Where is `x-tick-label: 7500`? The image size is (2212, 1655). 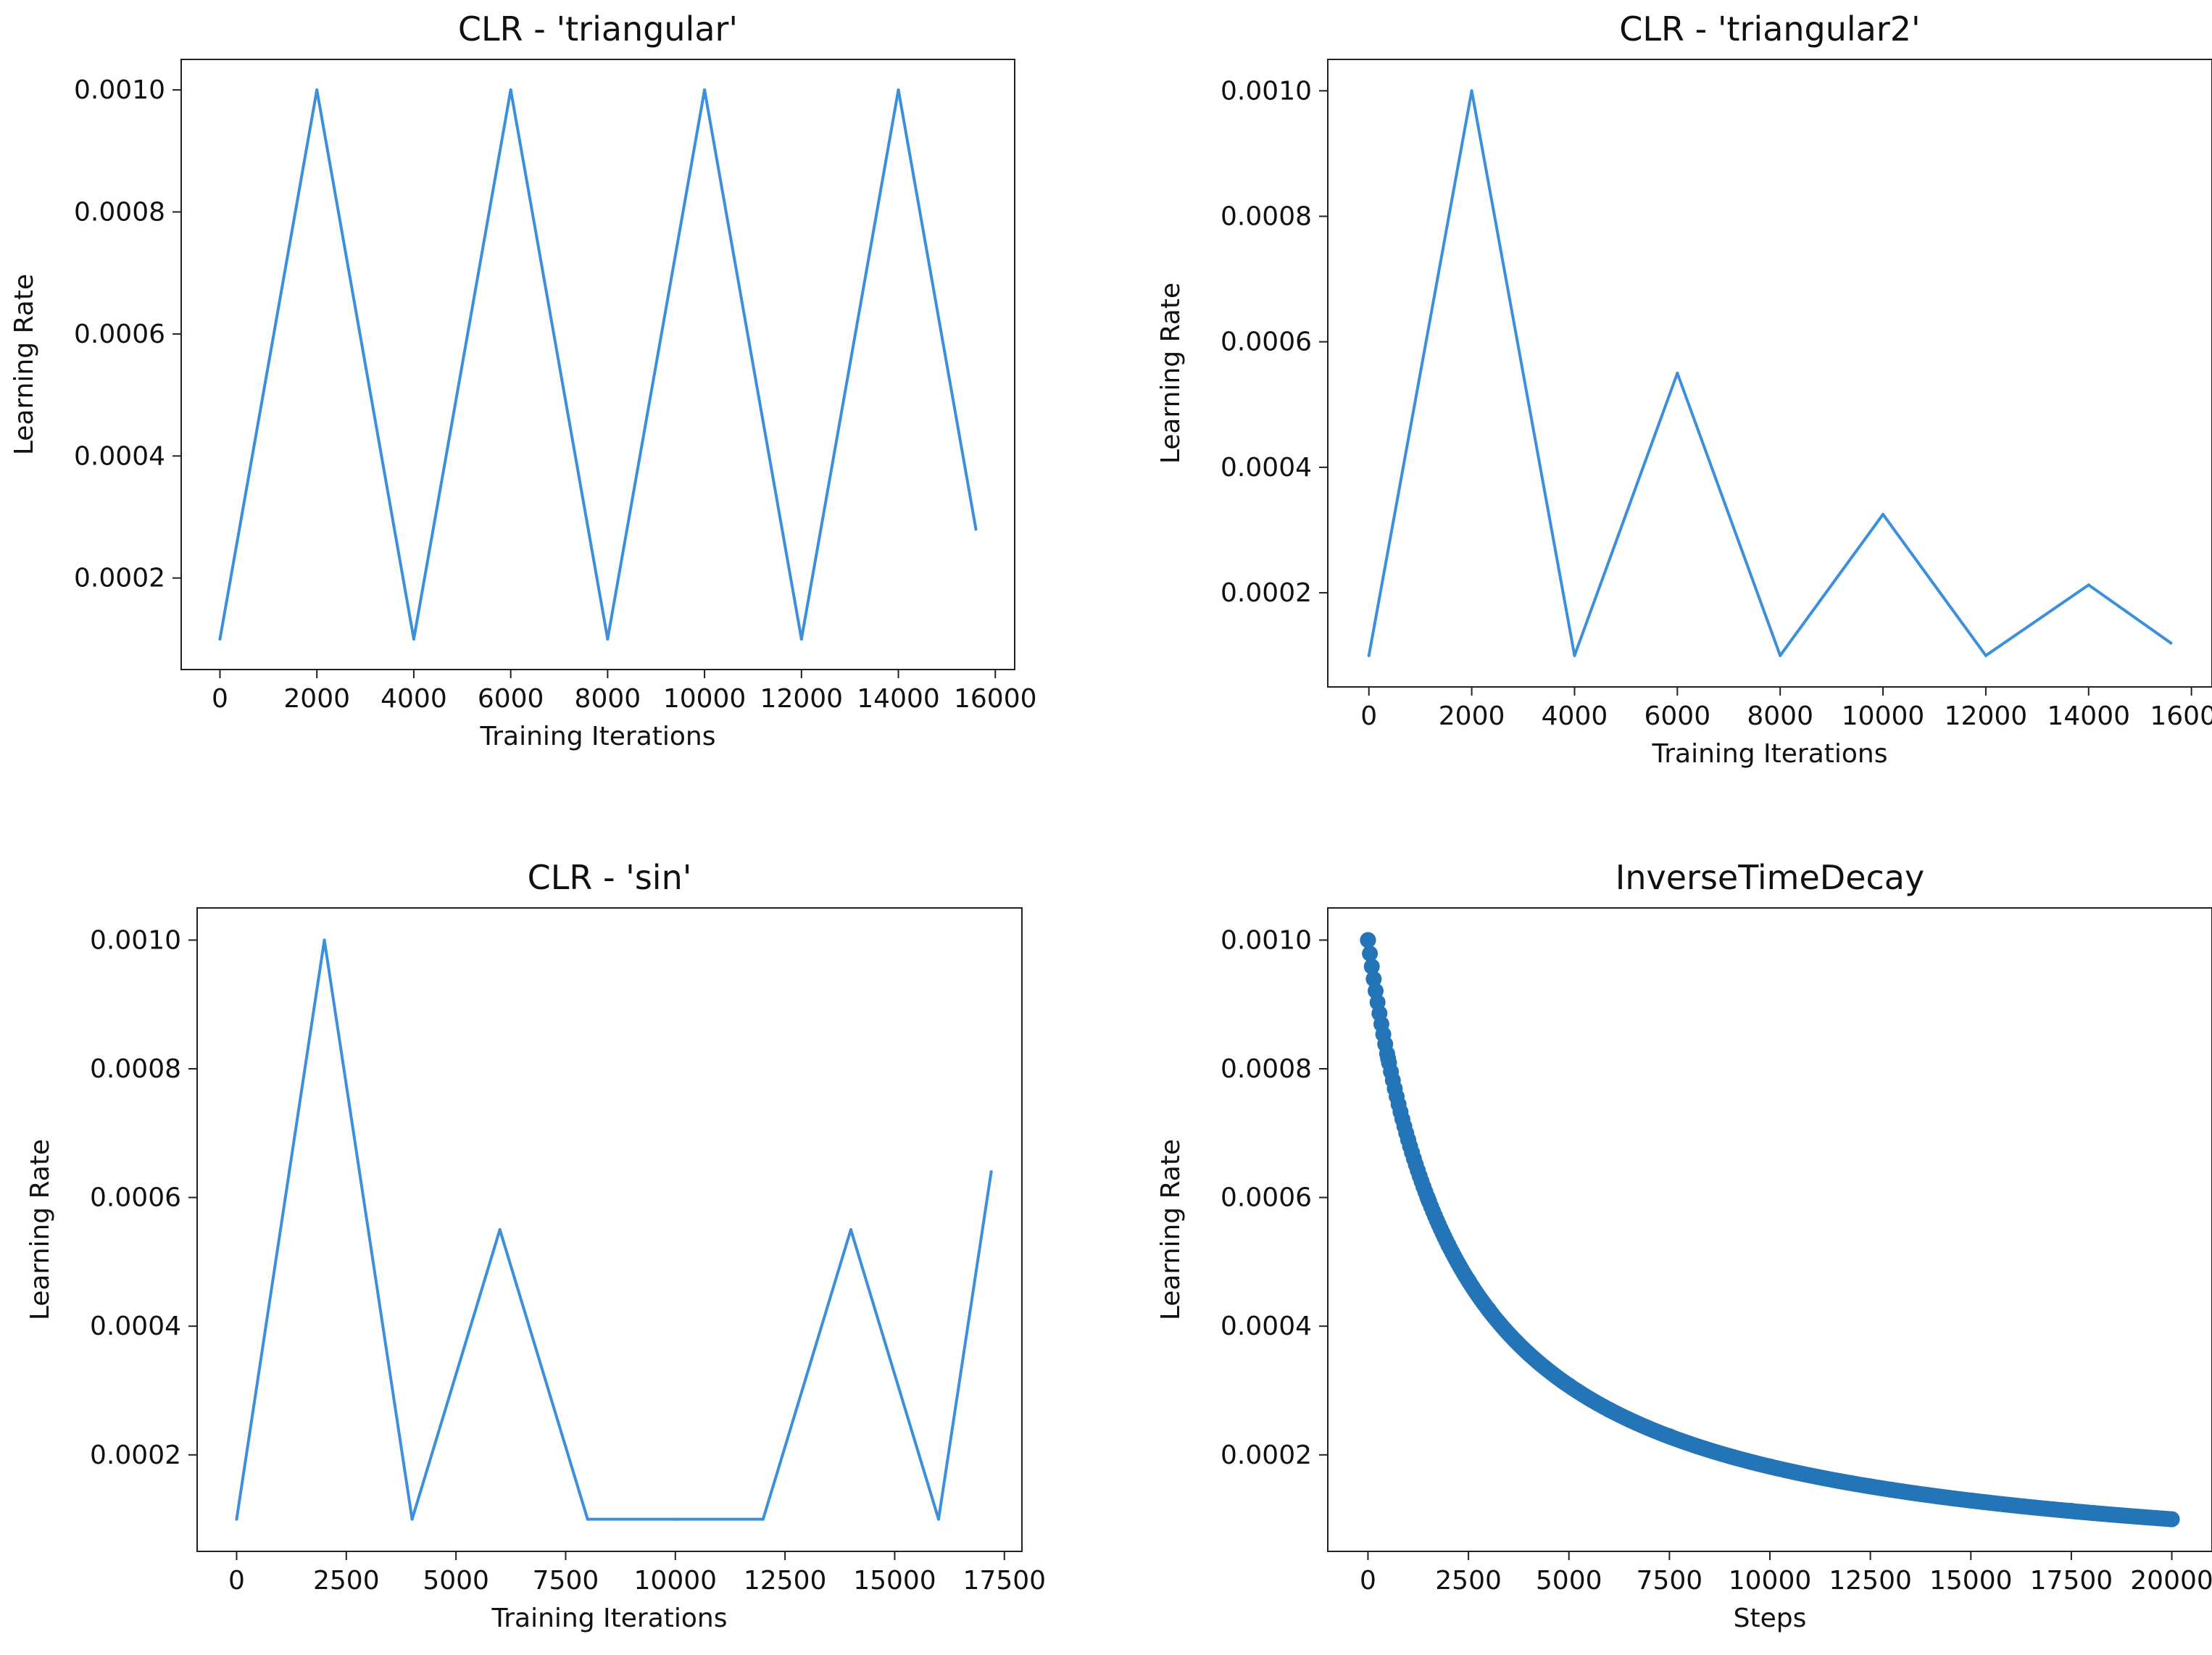 x-tick-label: 7500 is located at coordinates (1670, 1581).